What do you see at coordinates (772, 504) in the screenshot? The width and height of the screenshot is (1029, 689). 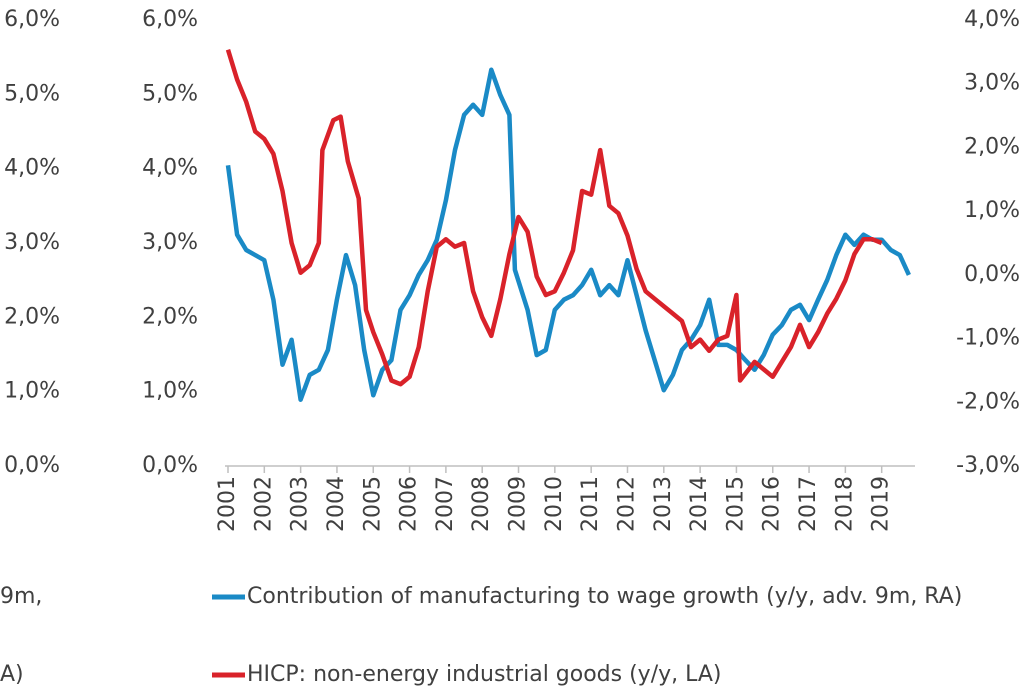 I see `x-tick-label: 2016` at bounding box center [772, 504].